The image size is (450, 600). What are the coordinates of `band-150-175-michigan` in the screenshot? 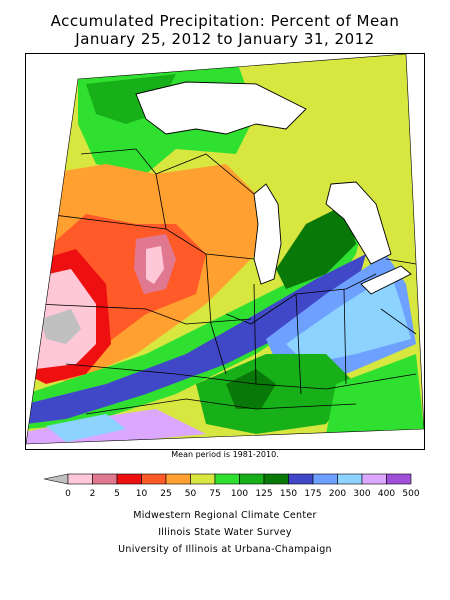 It's located at (316, 246).